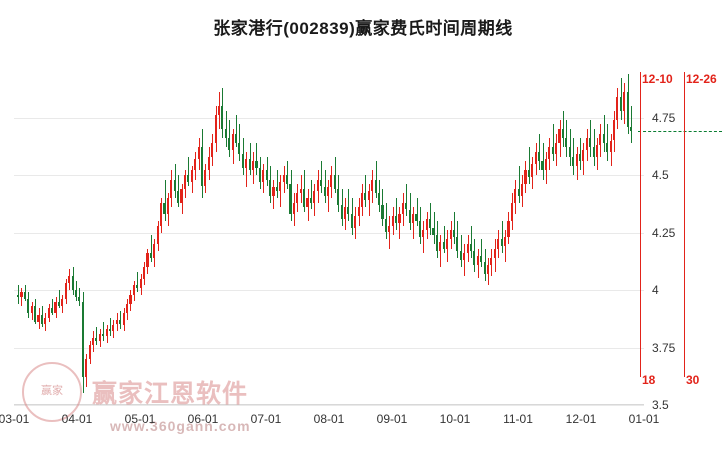 This screenshot has height=450, width=726. I want to click on x-axis-tick-label: 07-01, so click(266, 419).